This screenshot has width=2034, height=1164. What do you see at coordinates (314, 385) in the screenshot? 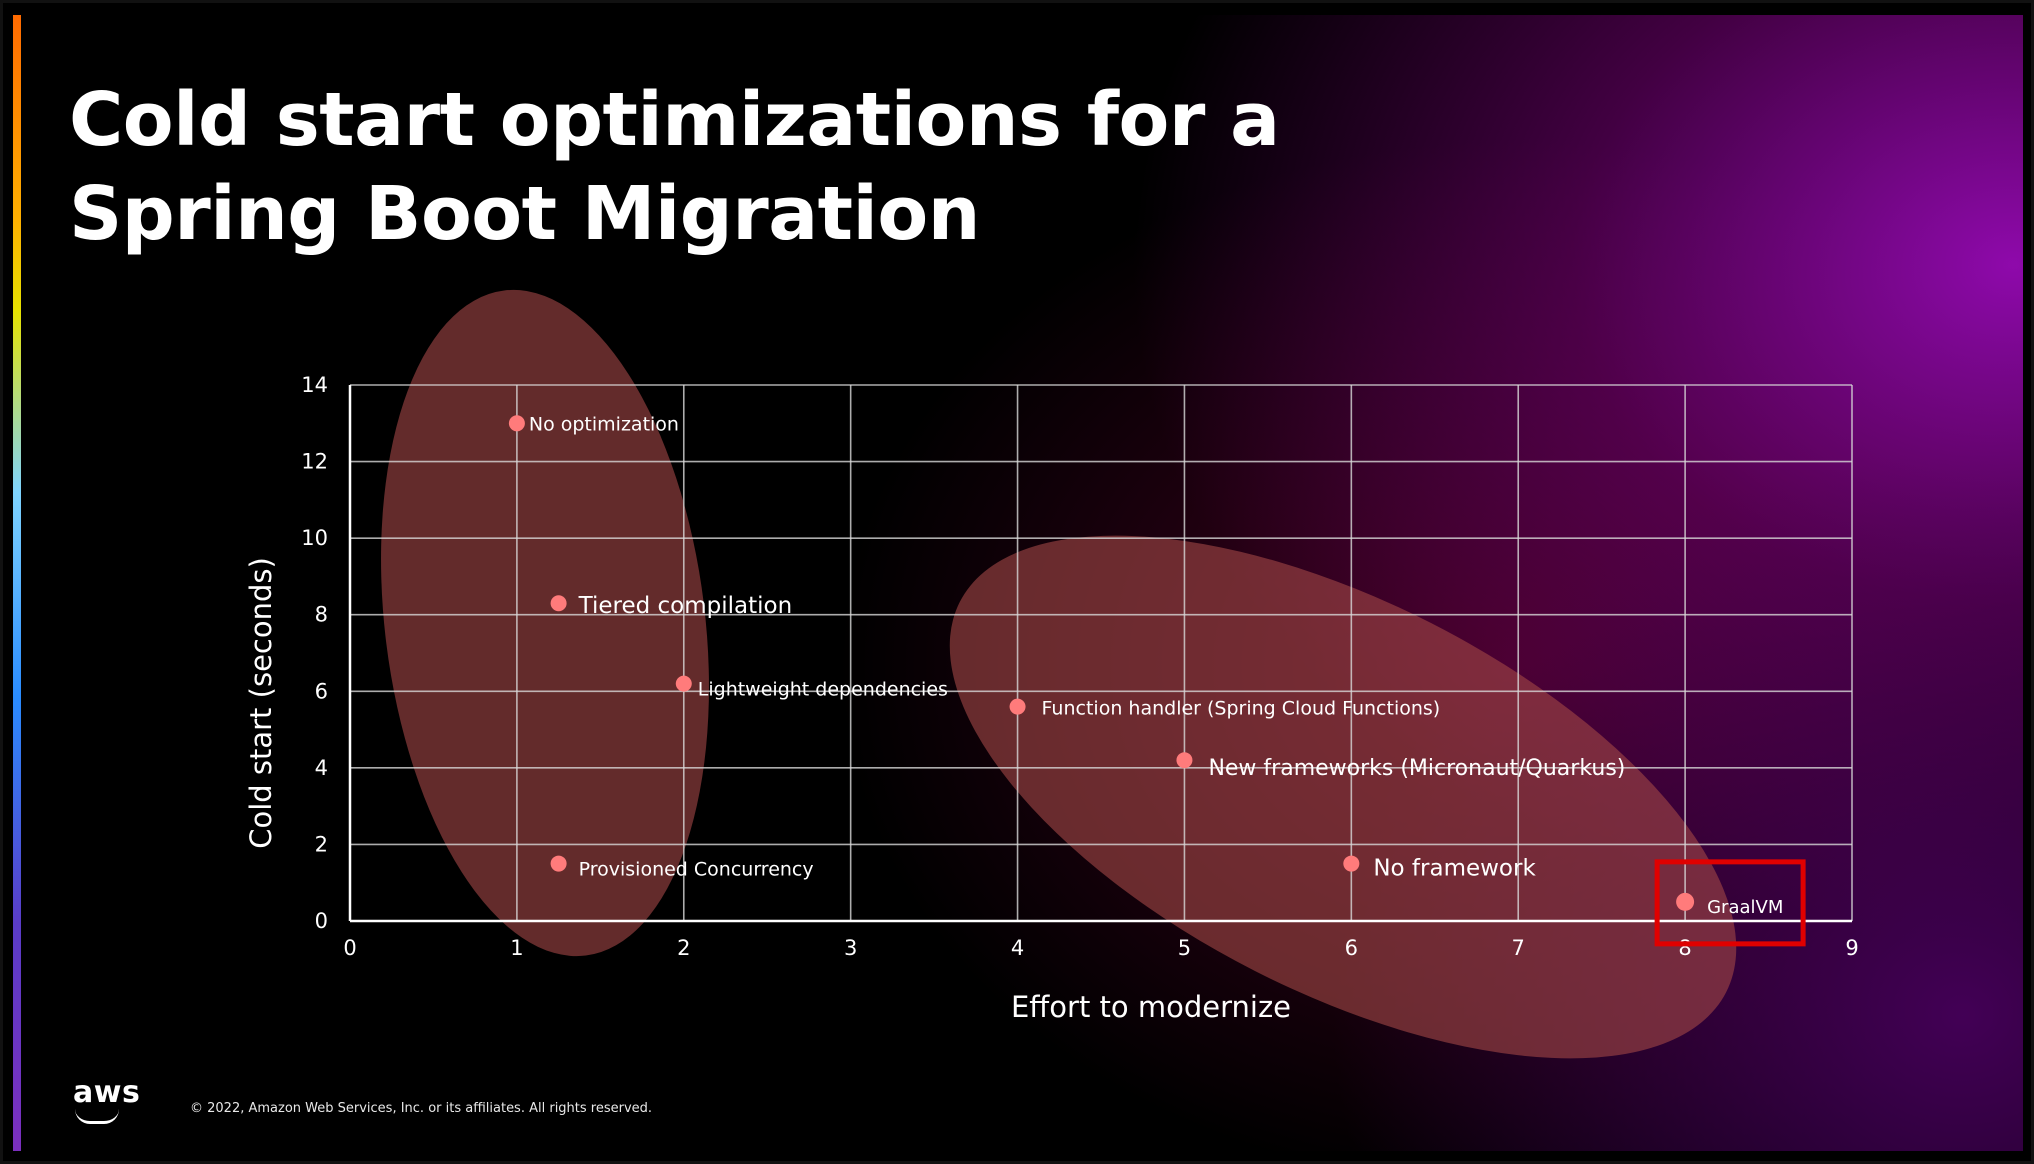
I see `y-tick-label-7: 14` at bounding box center [314, 385].